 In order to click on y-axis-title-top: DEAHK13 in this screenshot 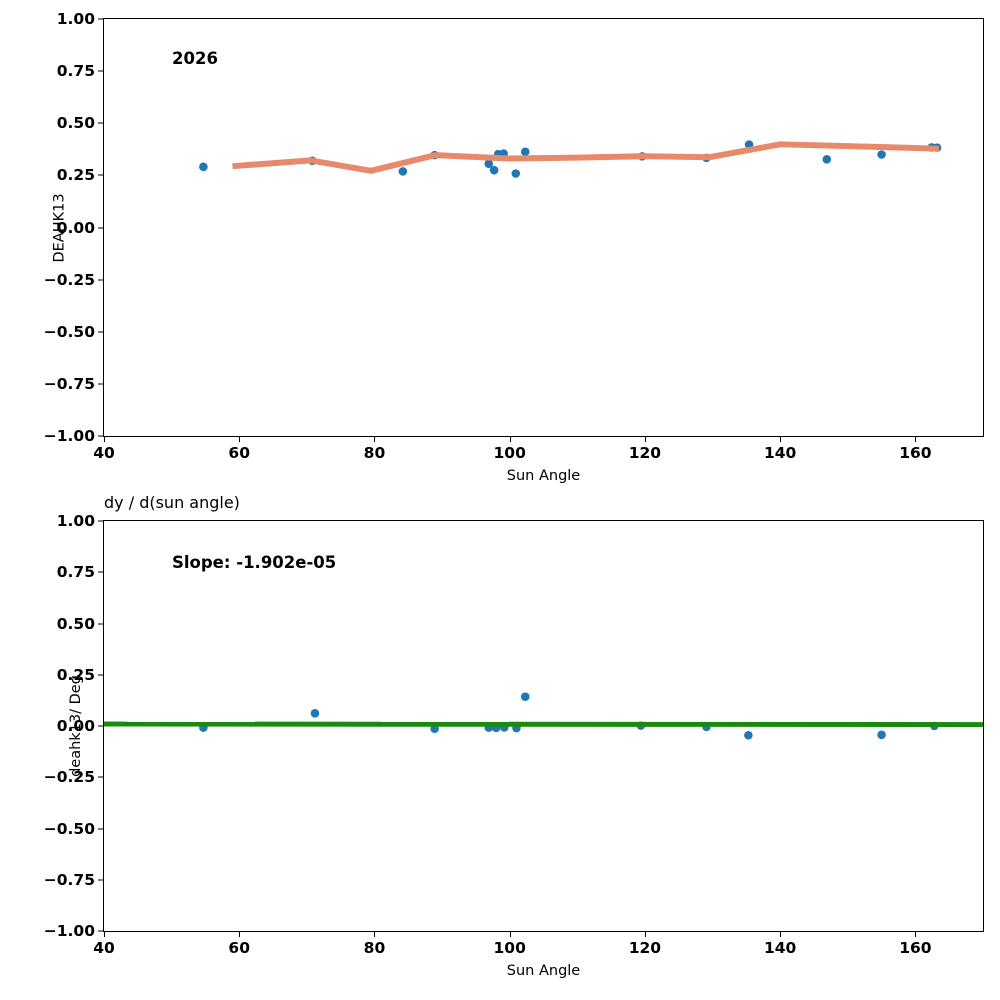, I will do `click(59, 227)`.